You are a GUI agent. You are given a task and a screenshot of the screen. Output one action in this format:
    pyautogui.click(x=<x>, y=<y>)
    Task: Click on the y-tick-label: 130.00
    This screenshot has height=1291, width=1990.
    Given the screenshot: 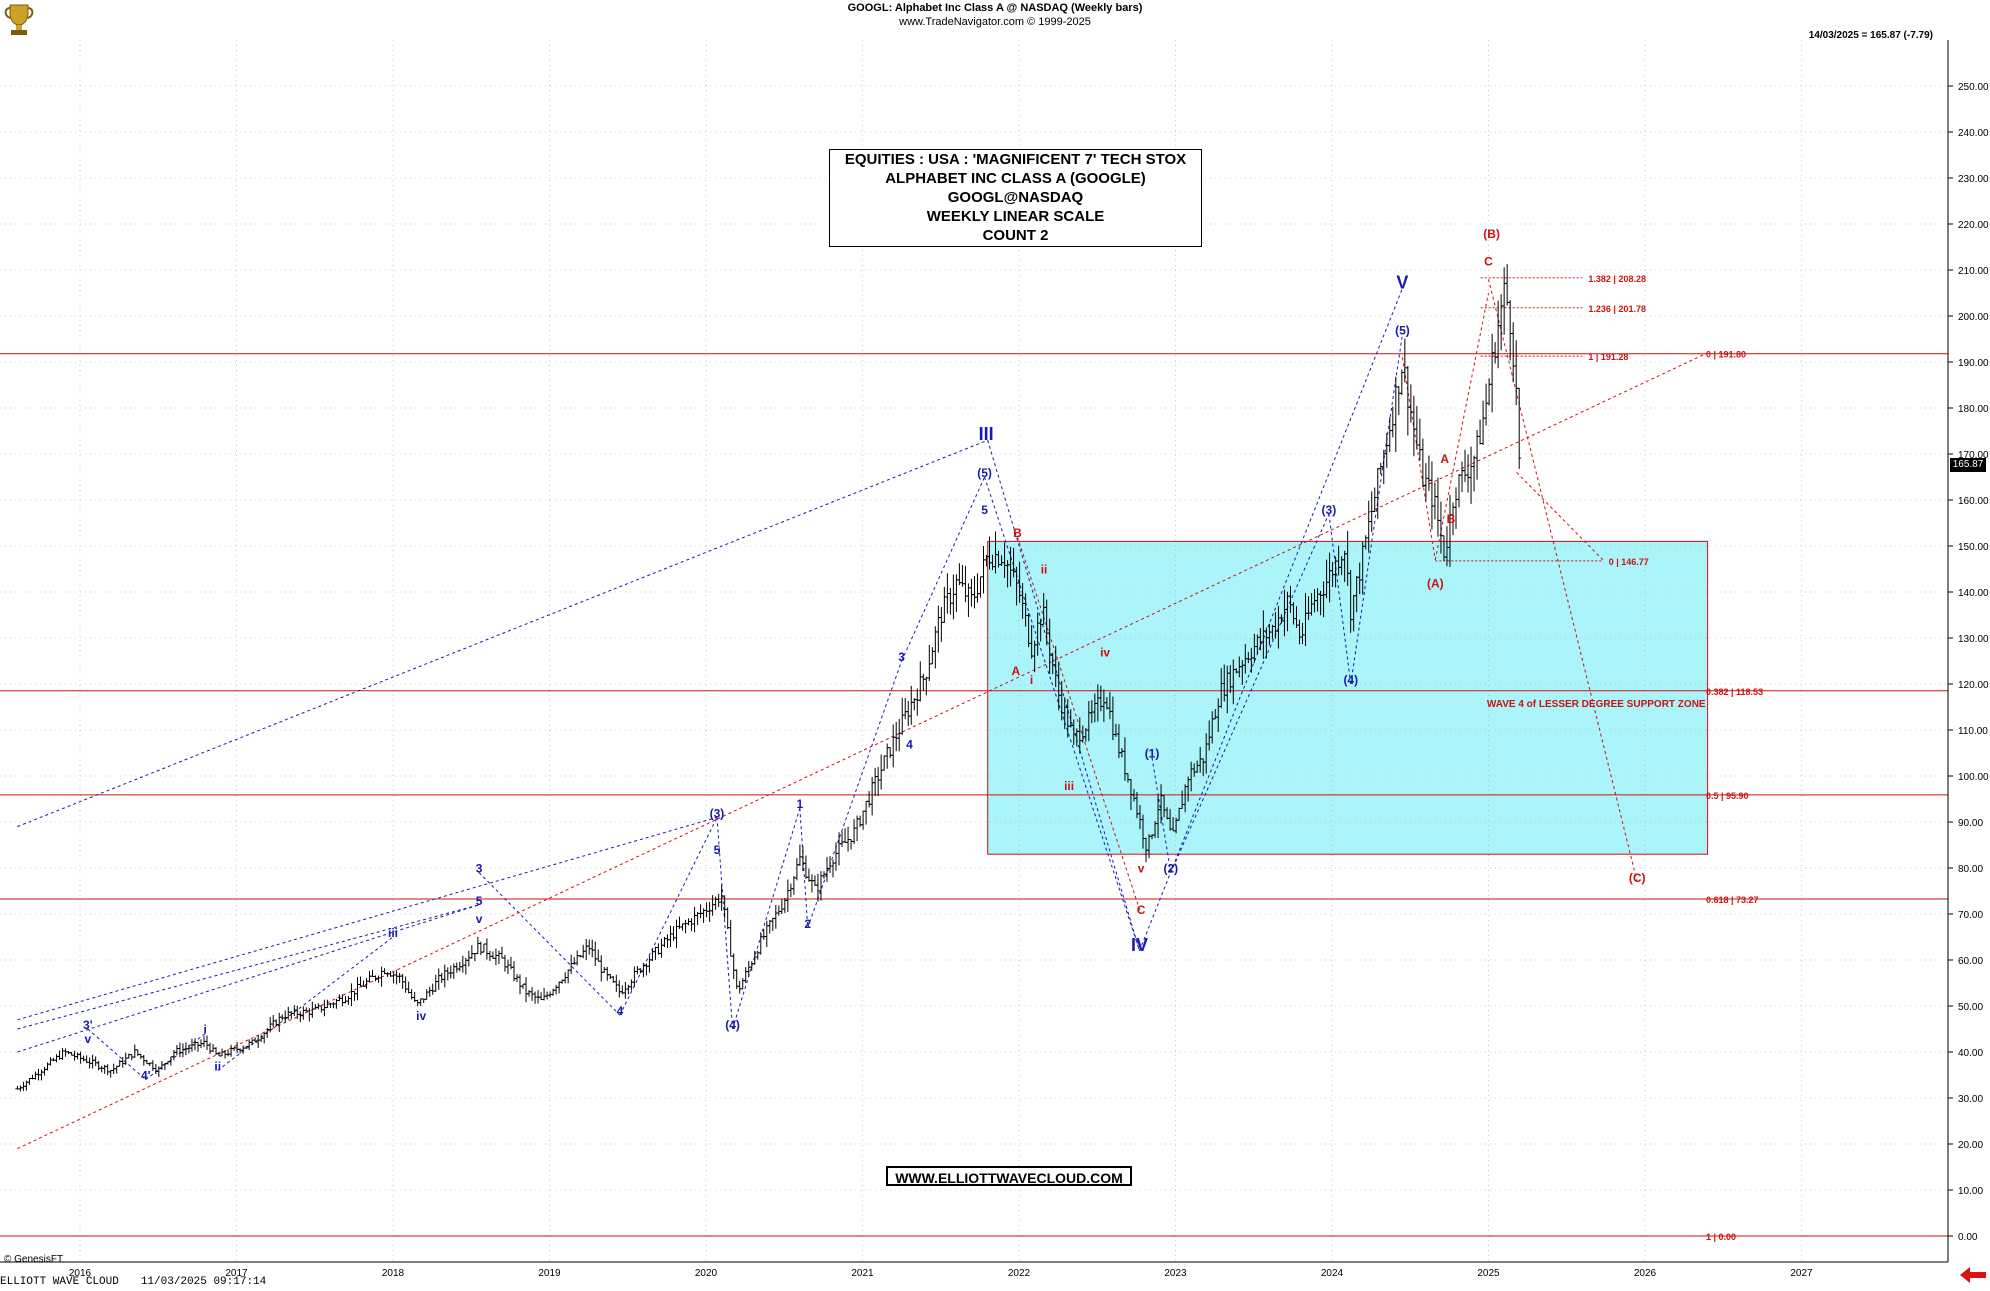 What is the action you would take?
    pyautogui.click(x=1973, y=639)
    